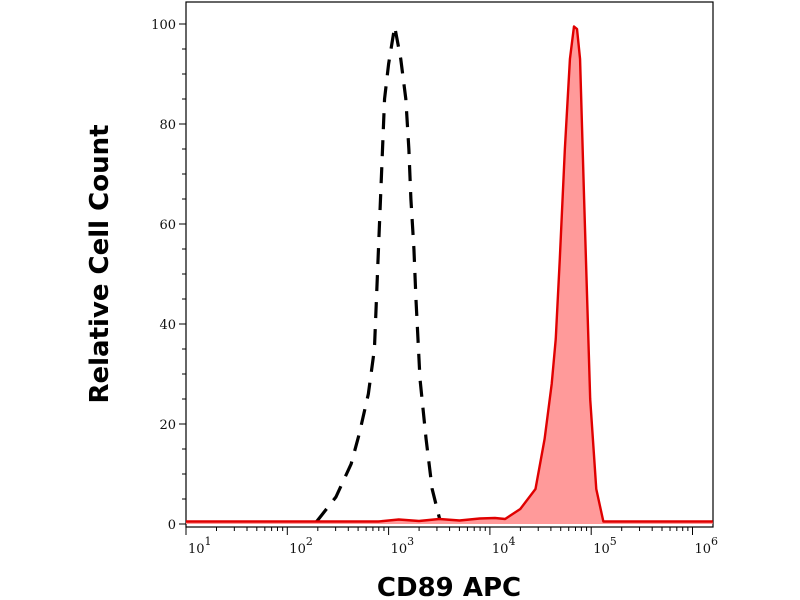  Describe the element at coordinates (167, 325) in the screenshot. I see `y-tick-label: 40` at that location.